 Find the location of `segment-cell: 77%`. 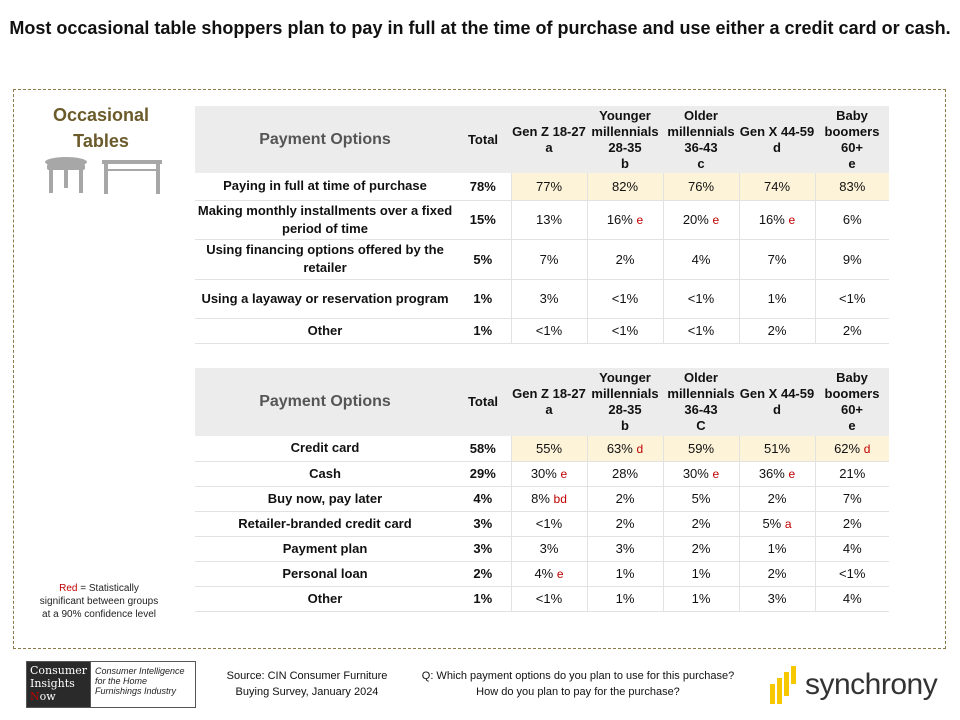

segment-cell: 77% is located at coordinates (548, 187).